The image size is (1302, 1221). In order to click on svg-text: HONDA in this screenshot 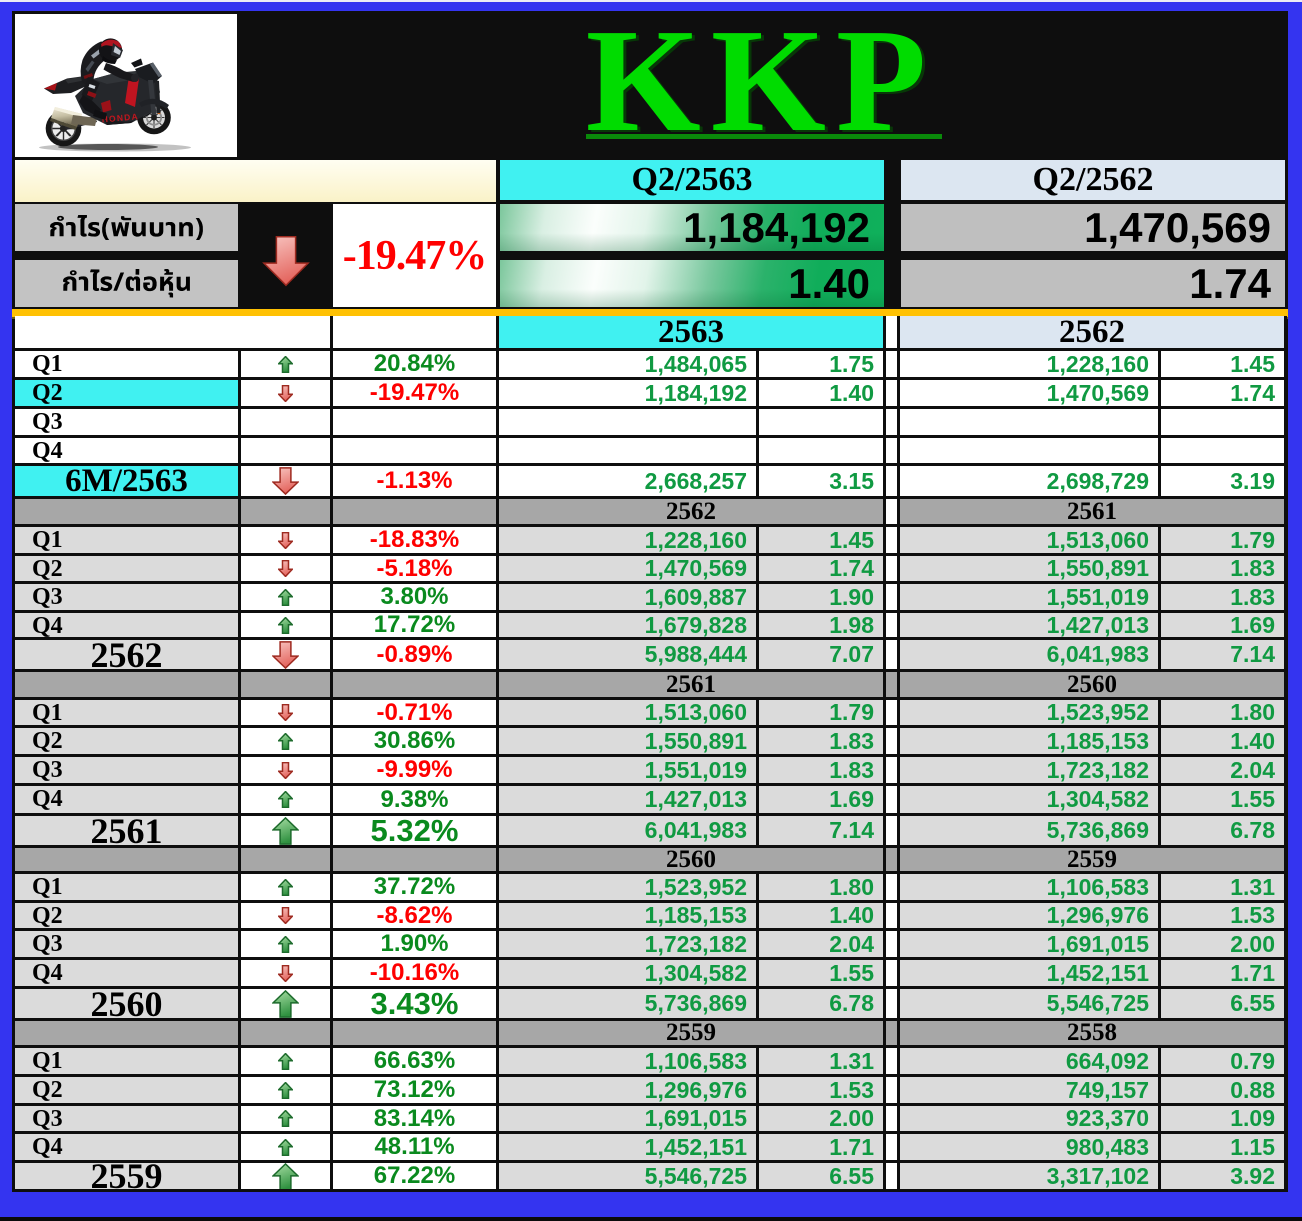, I will do `click(120, 117)`.